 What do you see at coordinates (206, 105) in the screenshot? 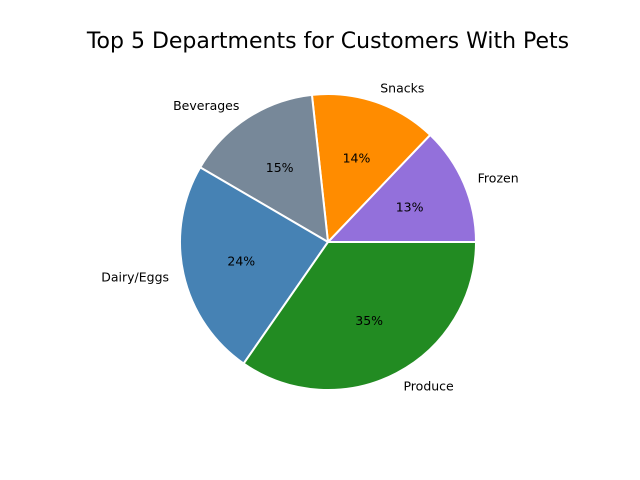
I see `slice-label: Beverages` at bounding box center [206, 105].